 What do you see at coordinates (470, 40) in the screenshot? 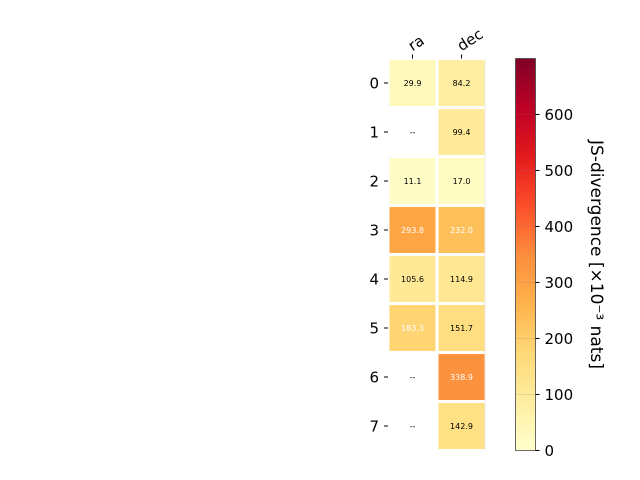
I see `column-label-dec: dec` at bounding box center [470, 40].